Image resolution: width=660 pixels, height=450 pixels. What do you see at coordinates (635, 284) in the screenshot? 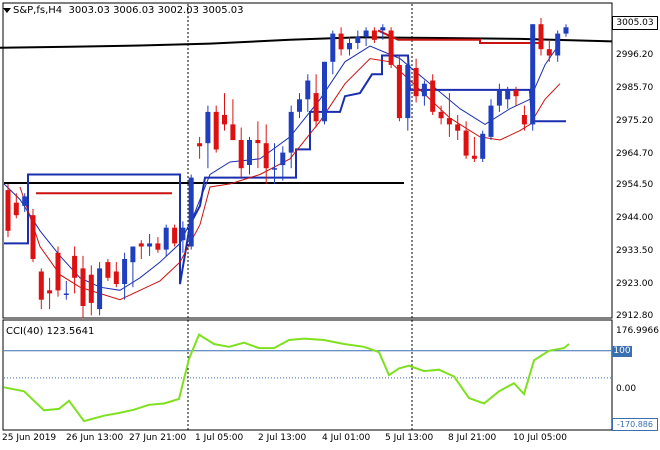
I see `price-tick-label: 2923.00` at bounding box center [635, 284].